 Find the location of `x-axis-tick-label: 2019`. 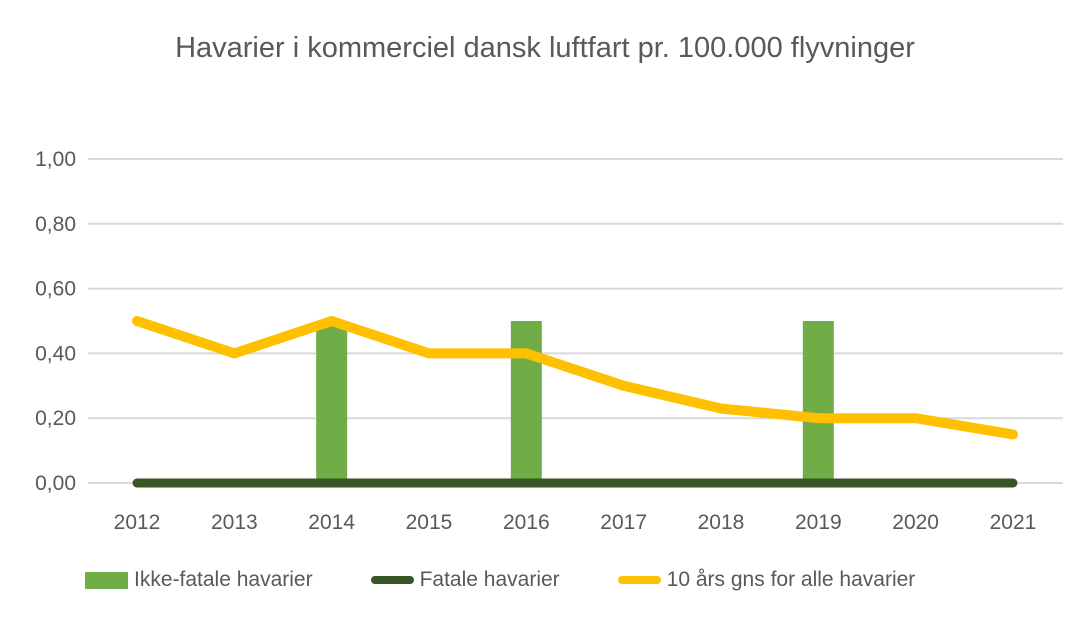

x-axis-tick-label: 2019 is located at coordinates (818, 522).